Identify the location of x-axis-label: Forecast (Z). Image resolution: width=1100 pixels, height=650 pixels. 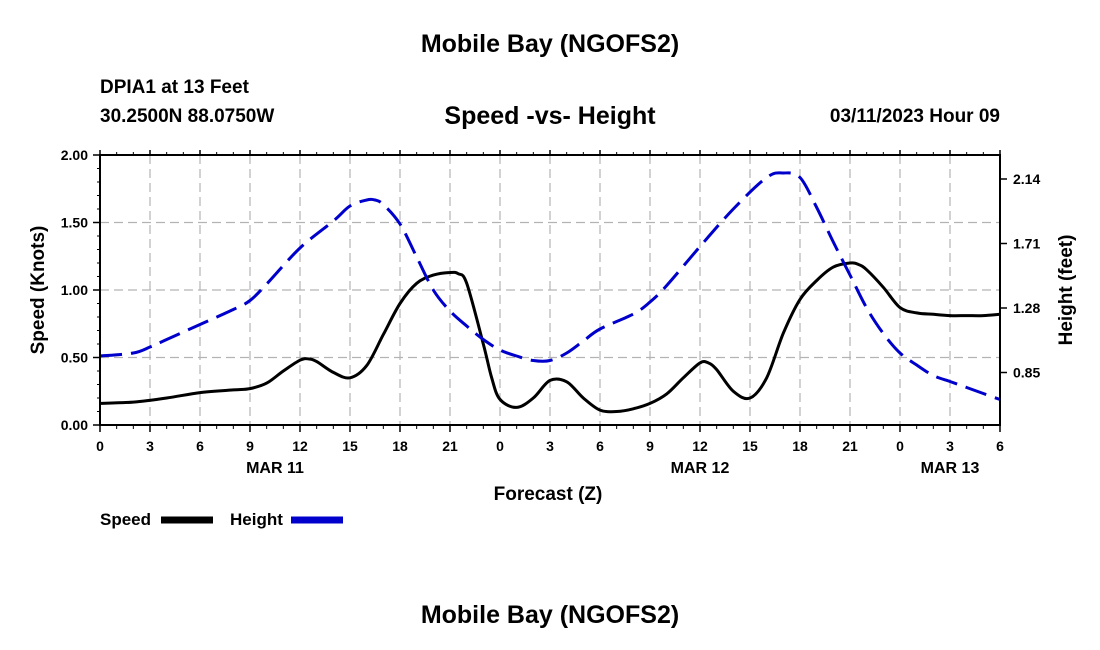
(548, 494).